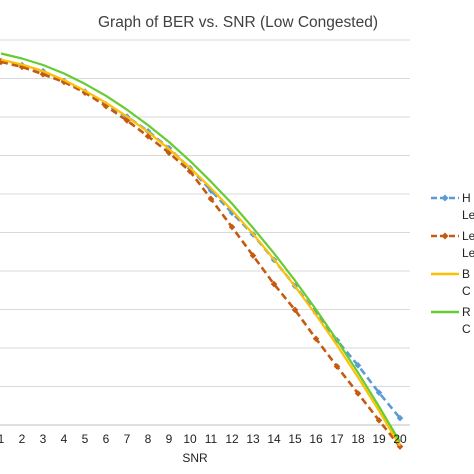 This screenshot has height=474, width=474. I want to click on x-tick-label: 18, so click(358, 439).